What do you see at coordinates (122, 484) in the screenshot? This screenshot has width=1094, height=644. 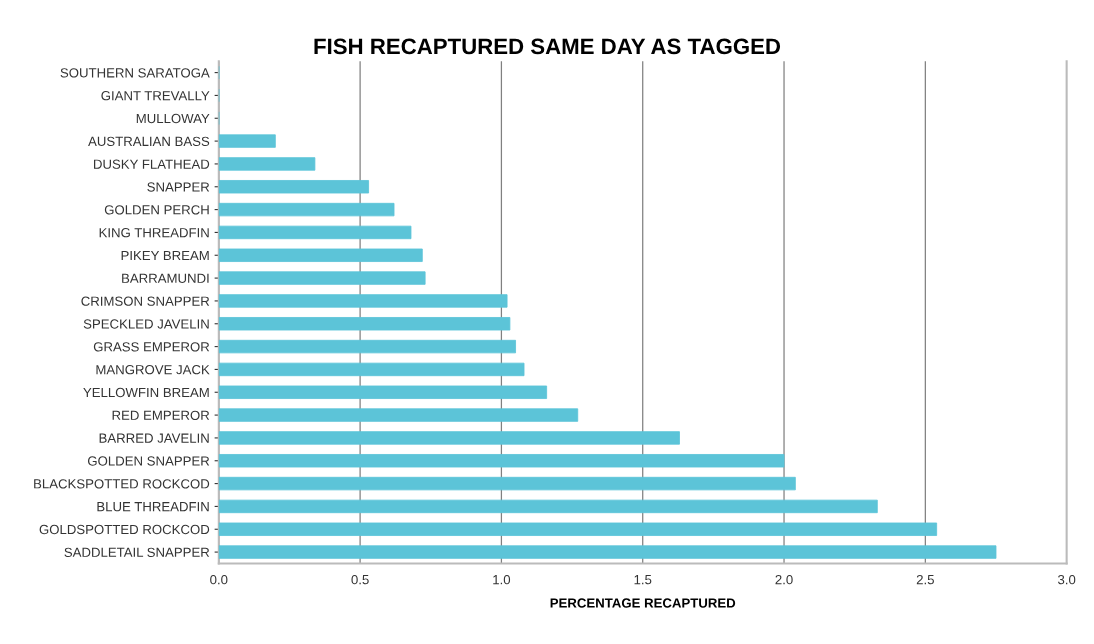 I see `y-tick-label: BLACKSPOTTED ROCKCOD` at bounding box center [122, 484].